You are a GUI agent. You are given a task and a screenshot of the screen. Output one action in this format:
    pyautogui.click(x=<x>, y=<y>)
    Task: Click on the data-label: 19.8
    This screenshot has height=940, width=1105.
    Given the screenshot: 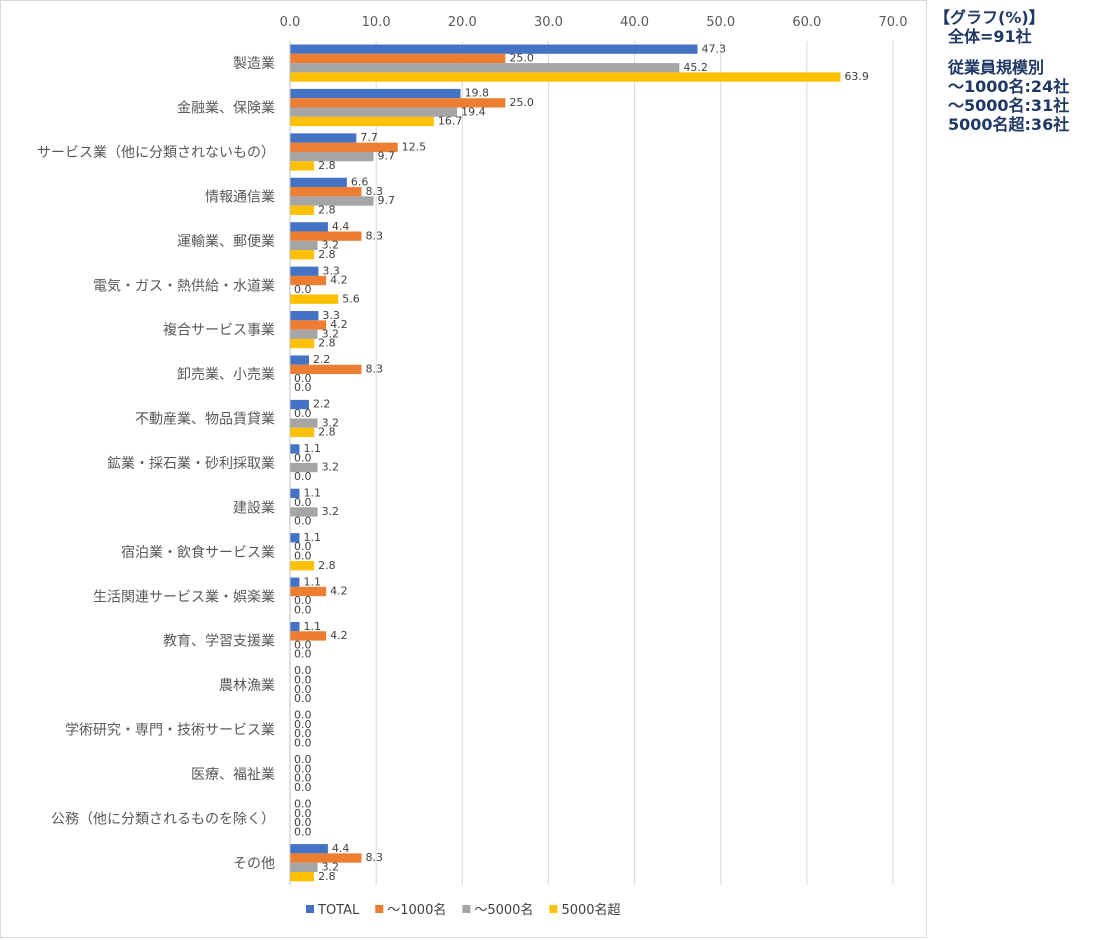 What is the action you would take?
    pyautogui.click(x=477, y=93)
    